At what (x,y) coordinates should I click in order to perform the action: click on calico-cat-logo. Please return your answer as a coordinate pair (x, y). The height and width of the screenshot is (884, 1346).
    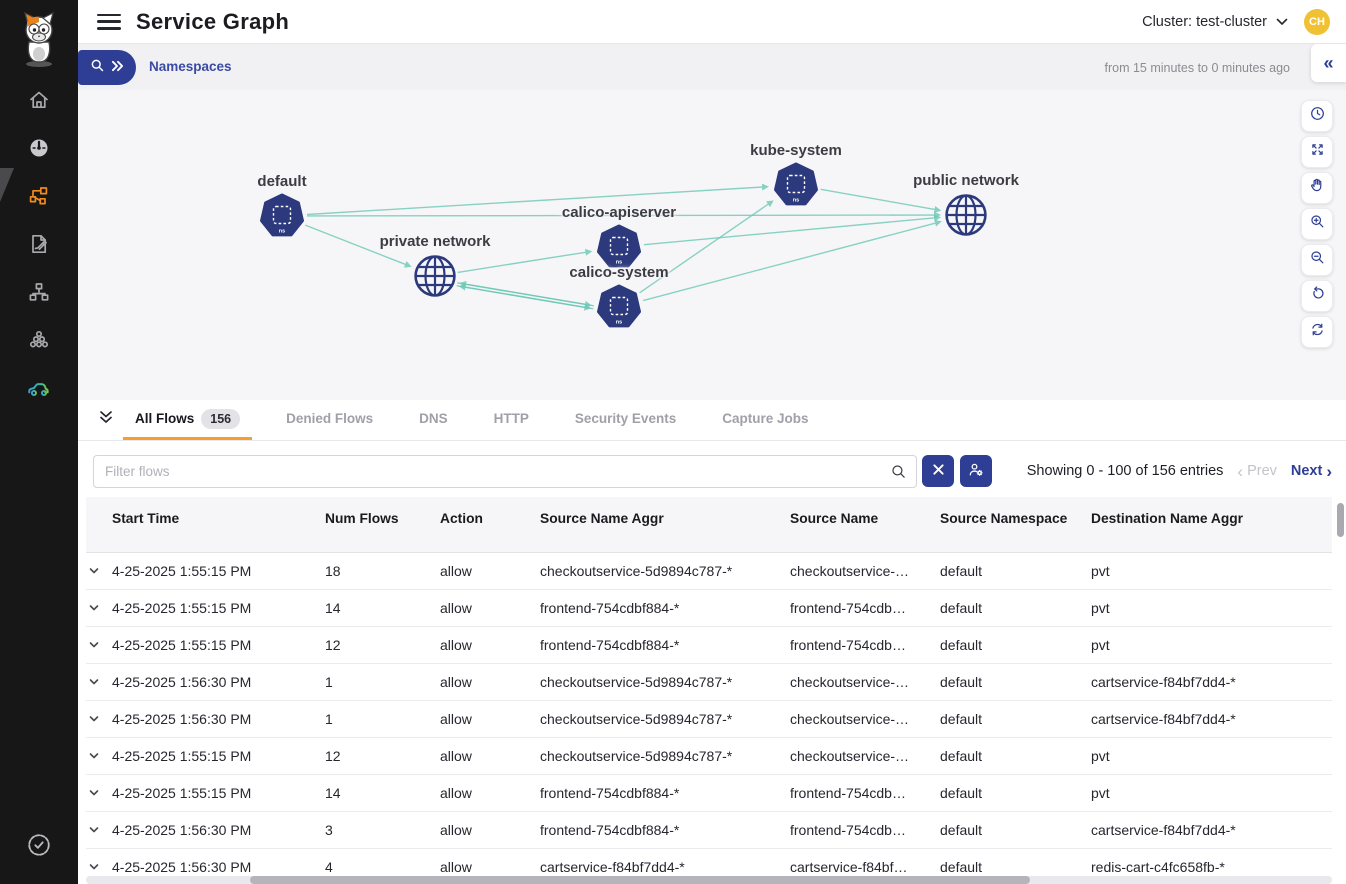
    Looking at the image, I should click on (39, 39).